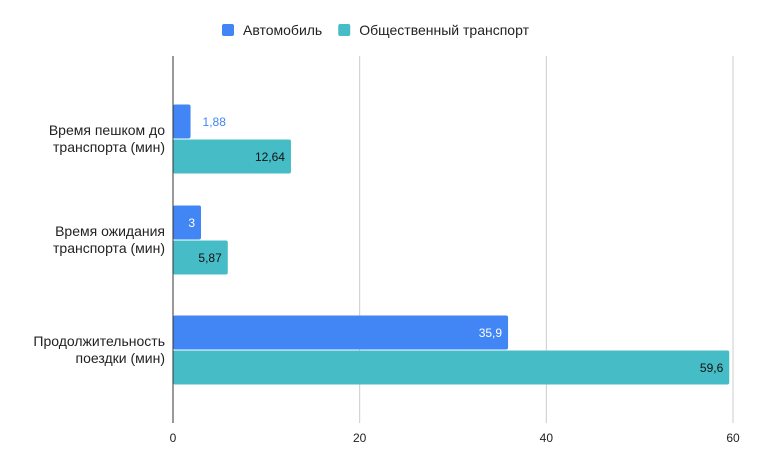 Image resolution: width=757 pixels, height=473 pixels. I want to click on category-label: Время пешком до транспорта (мин), so click(107, 138).